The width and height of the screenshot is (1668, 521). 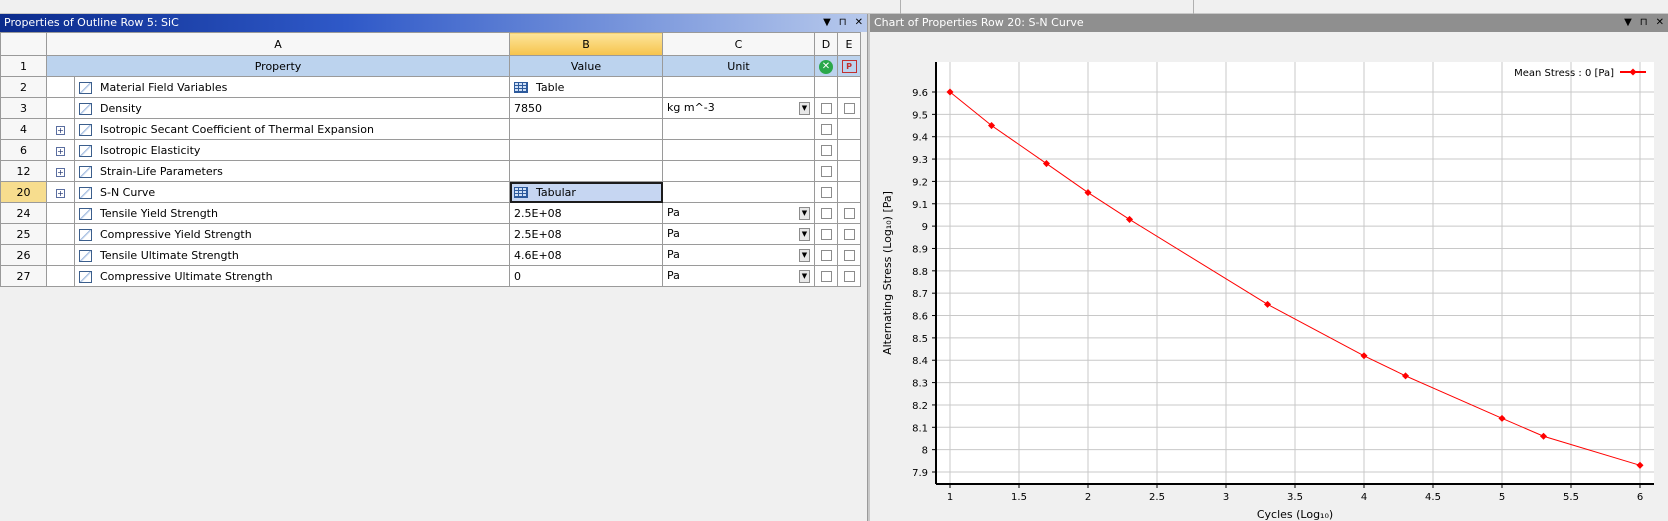 I want to click on table-row: 20 + S-N Curve Tabular, so click(x=430, y=192).